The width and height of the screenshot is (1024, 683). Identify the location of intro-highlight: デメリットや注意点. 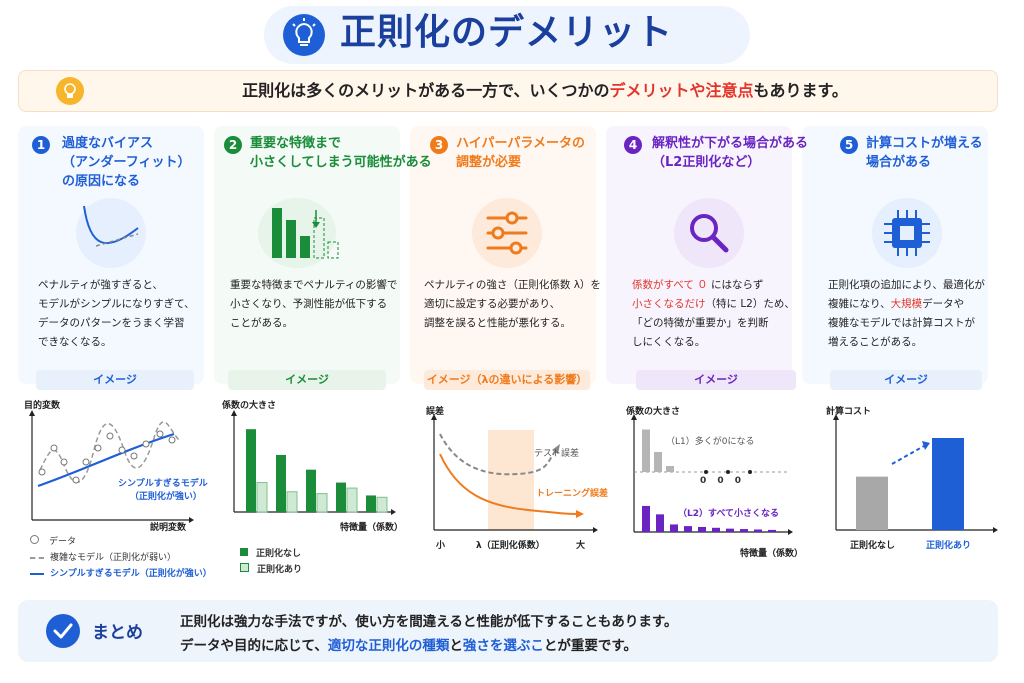
(681, 90).